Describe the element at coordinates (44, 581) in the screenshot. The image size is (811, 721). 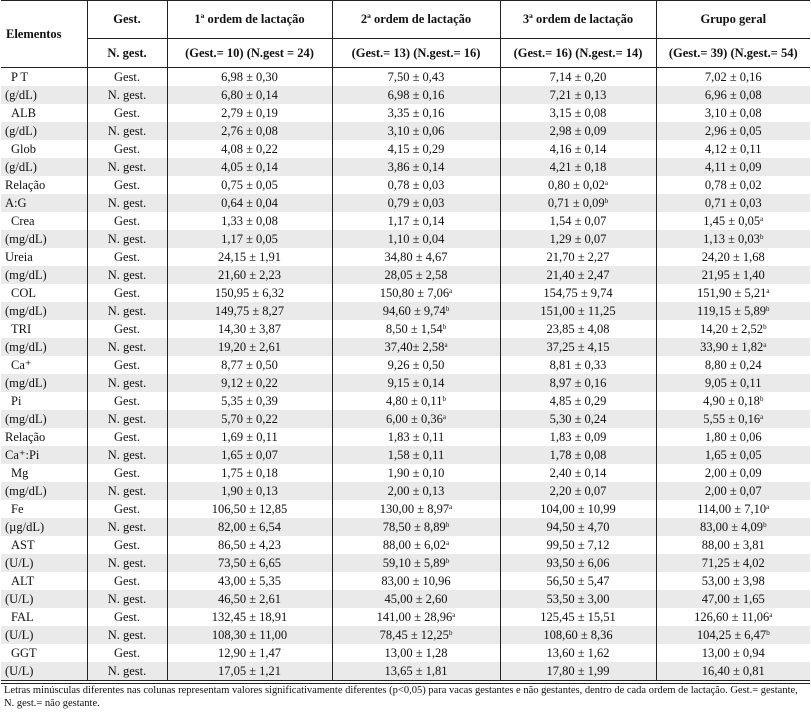
I see `element-label: ALT` at that location.